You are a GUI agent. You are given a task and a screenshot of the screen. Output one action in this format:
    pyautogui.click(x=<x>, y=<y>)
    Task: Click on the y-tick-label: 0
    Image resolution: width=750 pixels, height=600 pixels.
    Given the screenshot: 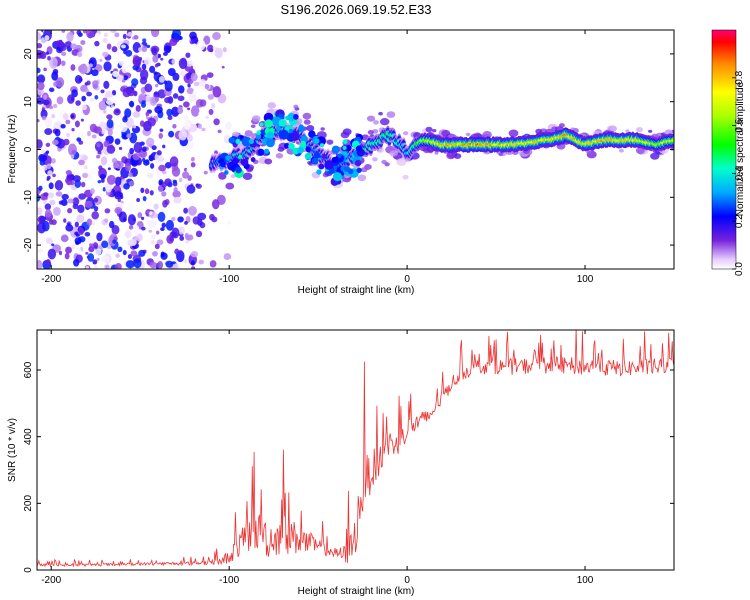 What is the action you would take?
    pyautogui.click(x=28, y=149)
    